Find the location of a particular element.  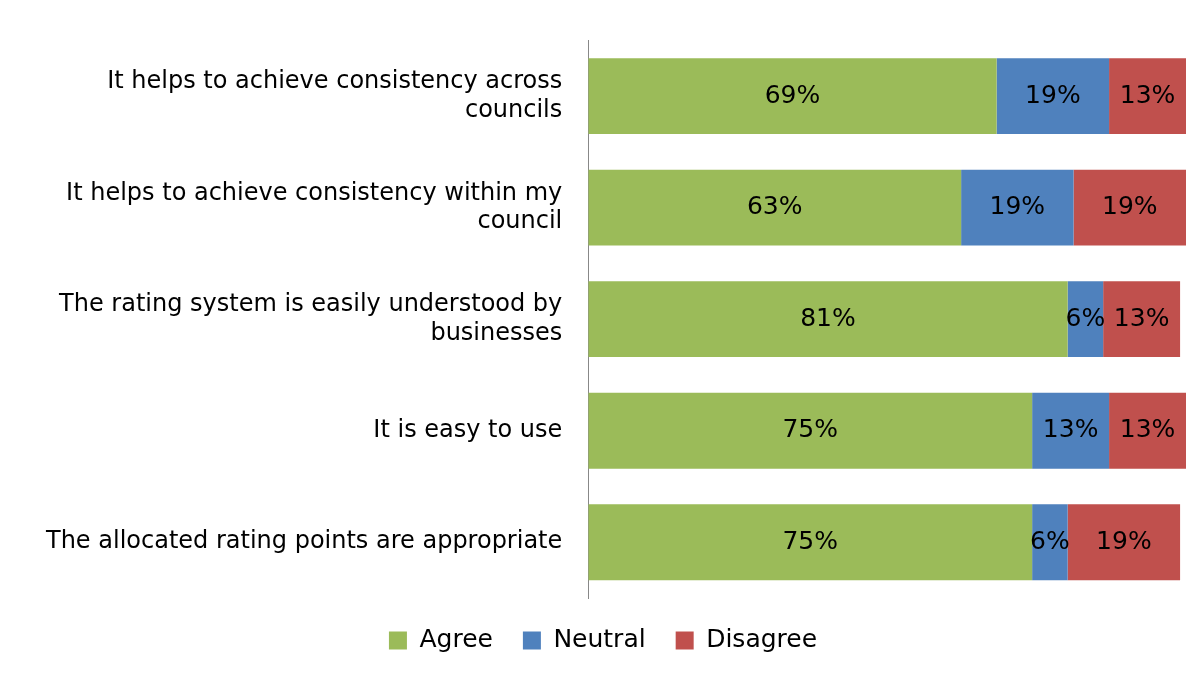

y-tick-label: It is easy to use is located at coordinates (468, 428).